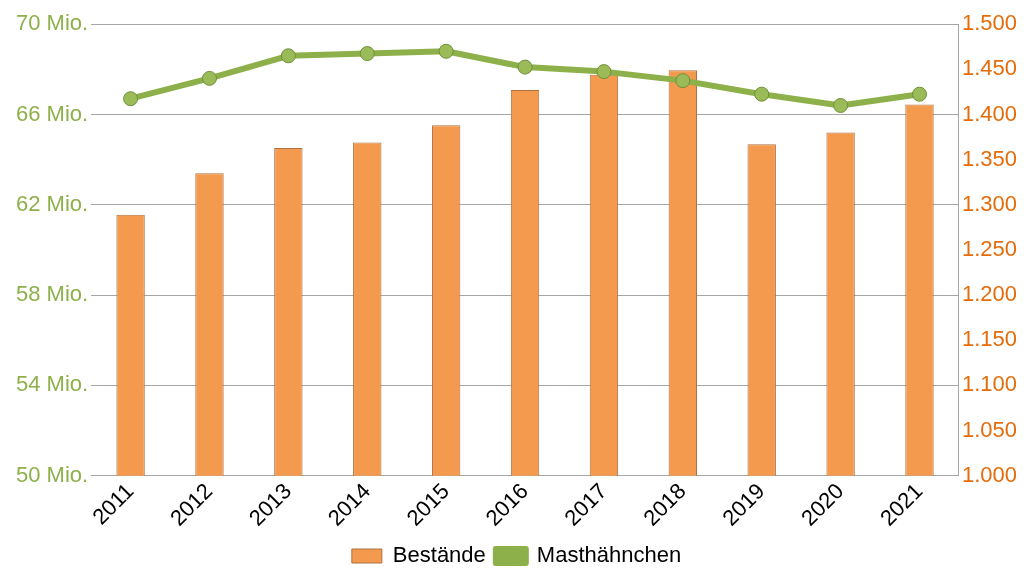 This screenshot has width=1033, height=585. I want to click on y2-tick-label: 1.200, so click(989, 294).